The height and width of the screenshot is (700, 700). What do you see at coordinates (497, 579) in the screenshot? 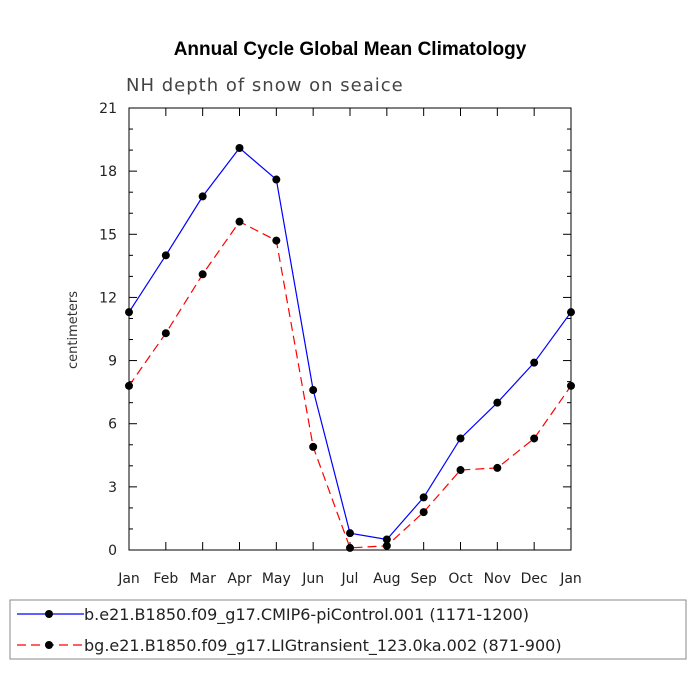
I see `x-tick-label: Nov` at bounding box center [497, 579].